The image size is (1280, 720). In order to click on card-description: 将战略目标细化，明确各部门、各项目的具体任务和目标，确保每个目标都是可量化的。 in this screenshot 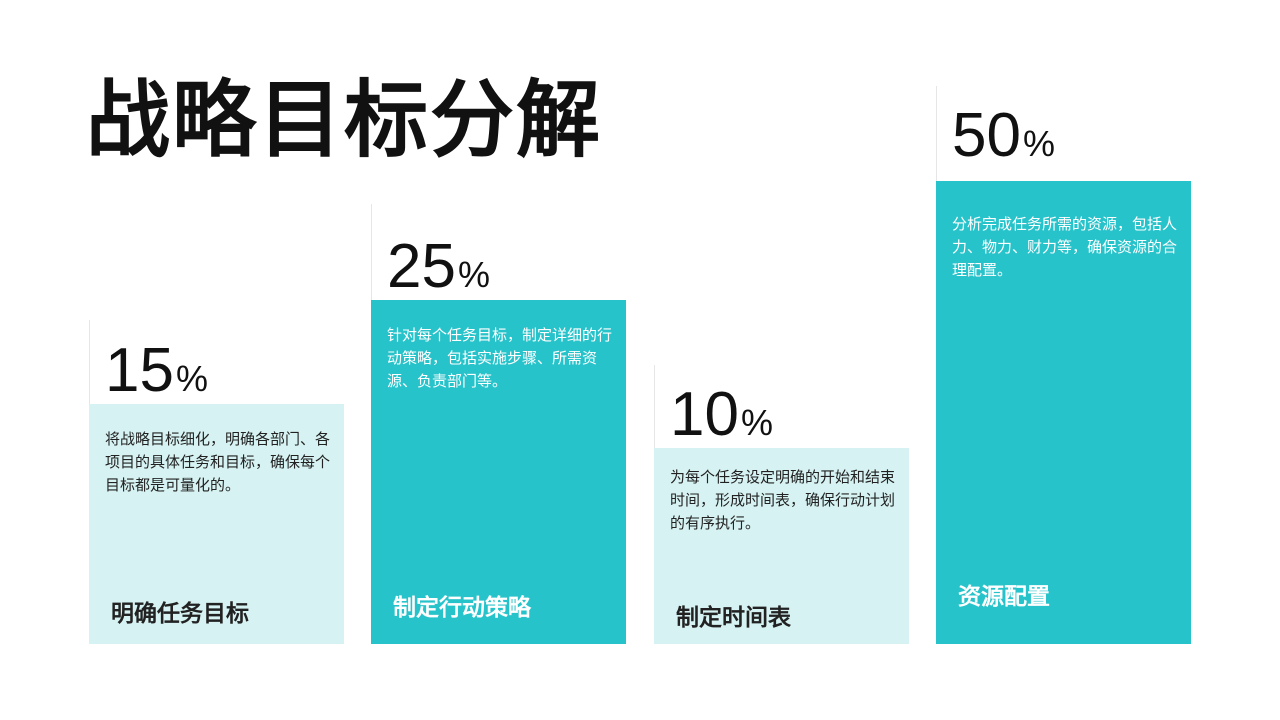, I will do `click(218, 462)`.